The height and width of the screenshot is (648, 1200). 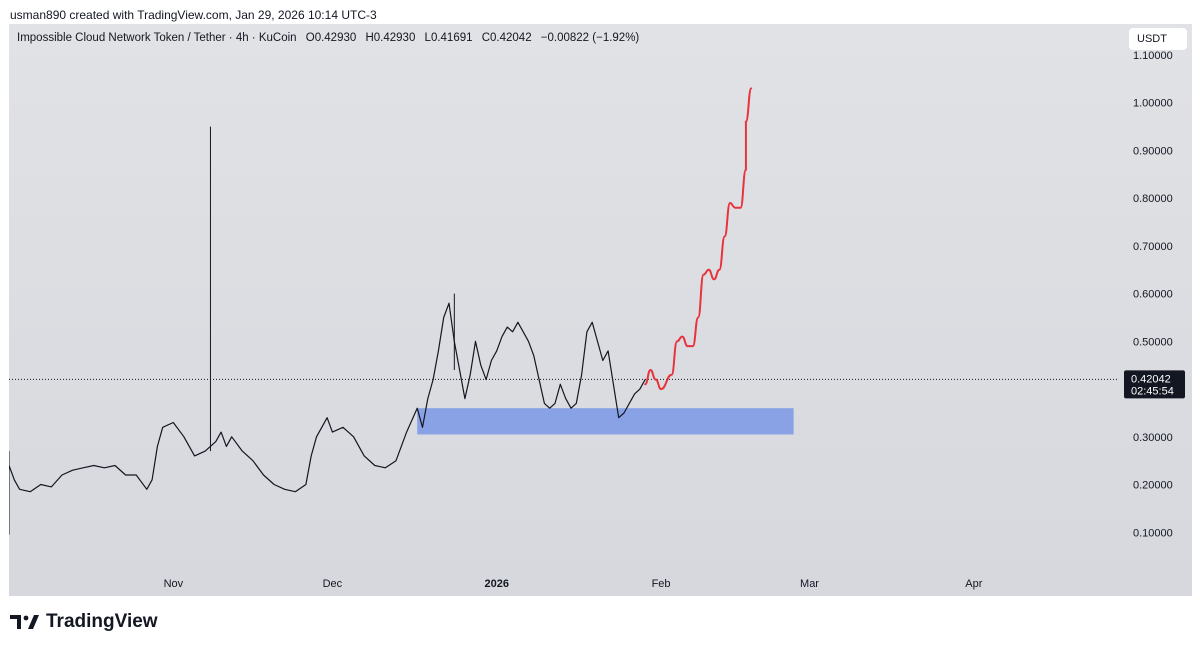 I want to click on currency-selector-button: USDT, so click(x=1158, y=39).